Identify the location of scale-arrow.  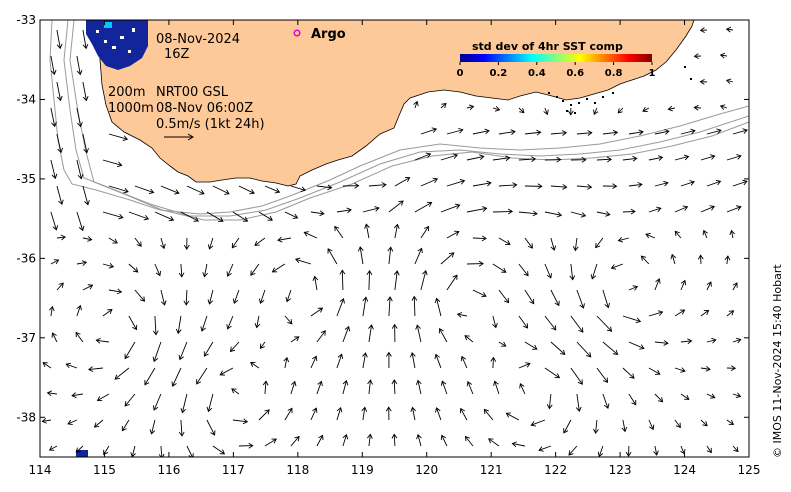
(179, 137).